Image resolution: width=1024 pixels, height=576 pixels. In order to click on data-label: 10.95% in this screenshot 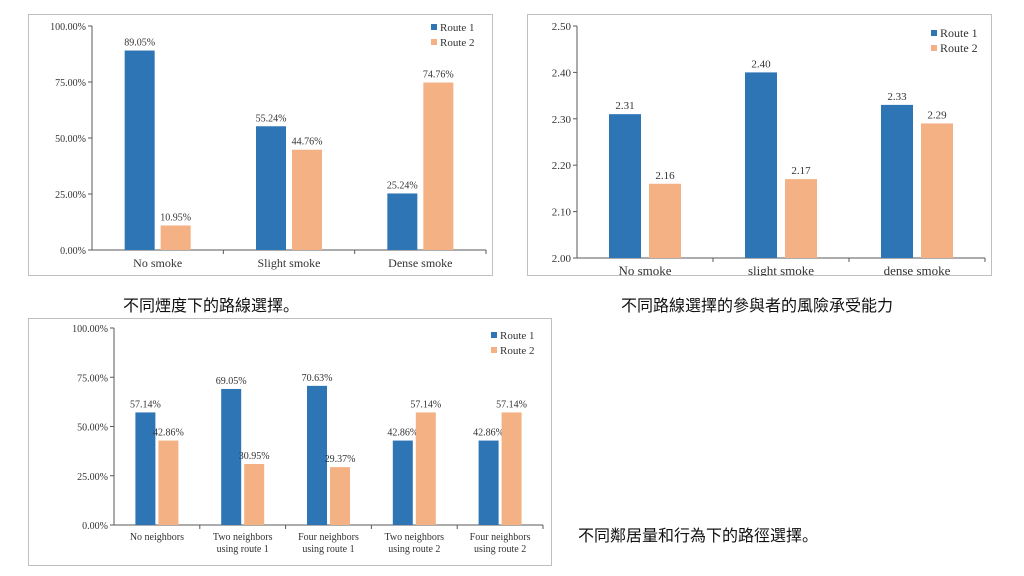, I will do `click(175, 217)`.